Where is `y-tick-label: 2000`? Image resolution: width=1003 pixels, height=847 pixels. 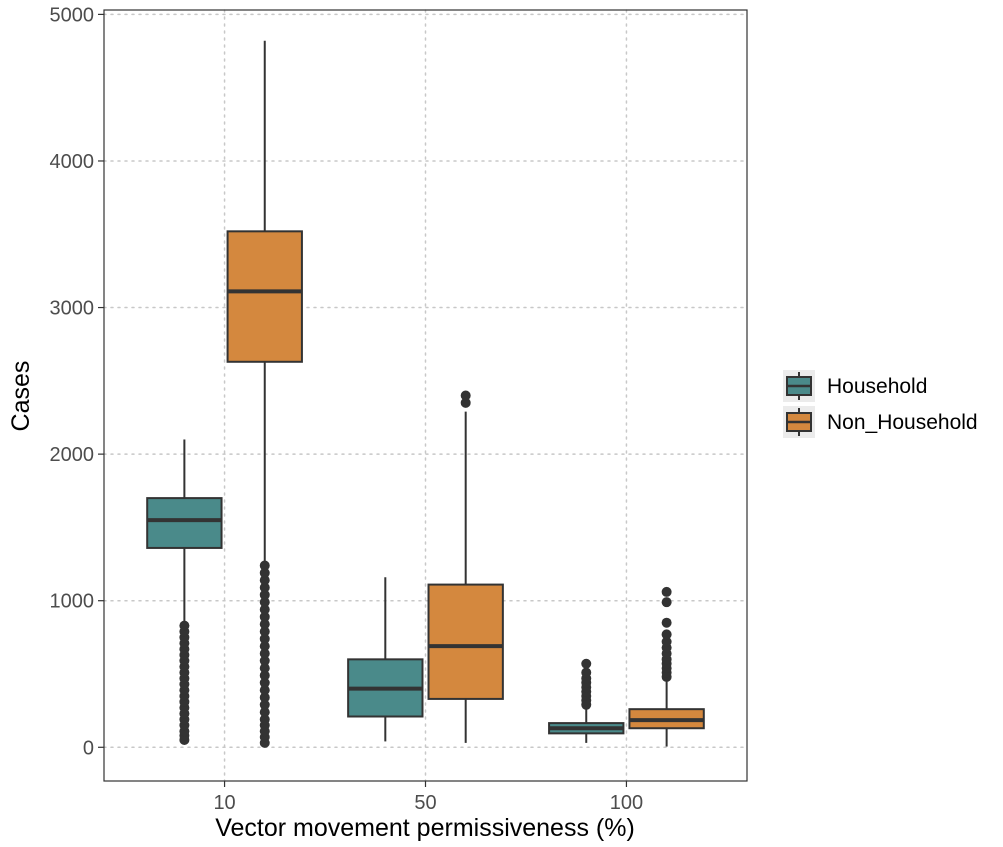 y-tick-label: 2000 is located at coordinates (72, 455).